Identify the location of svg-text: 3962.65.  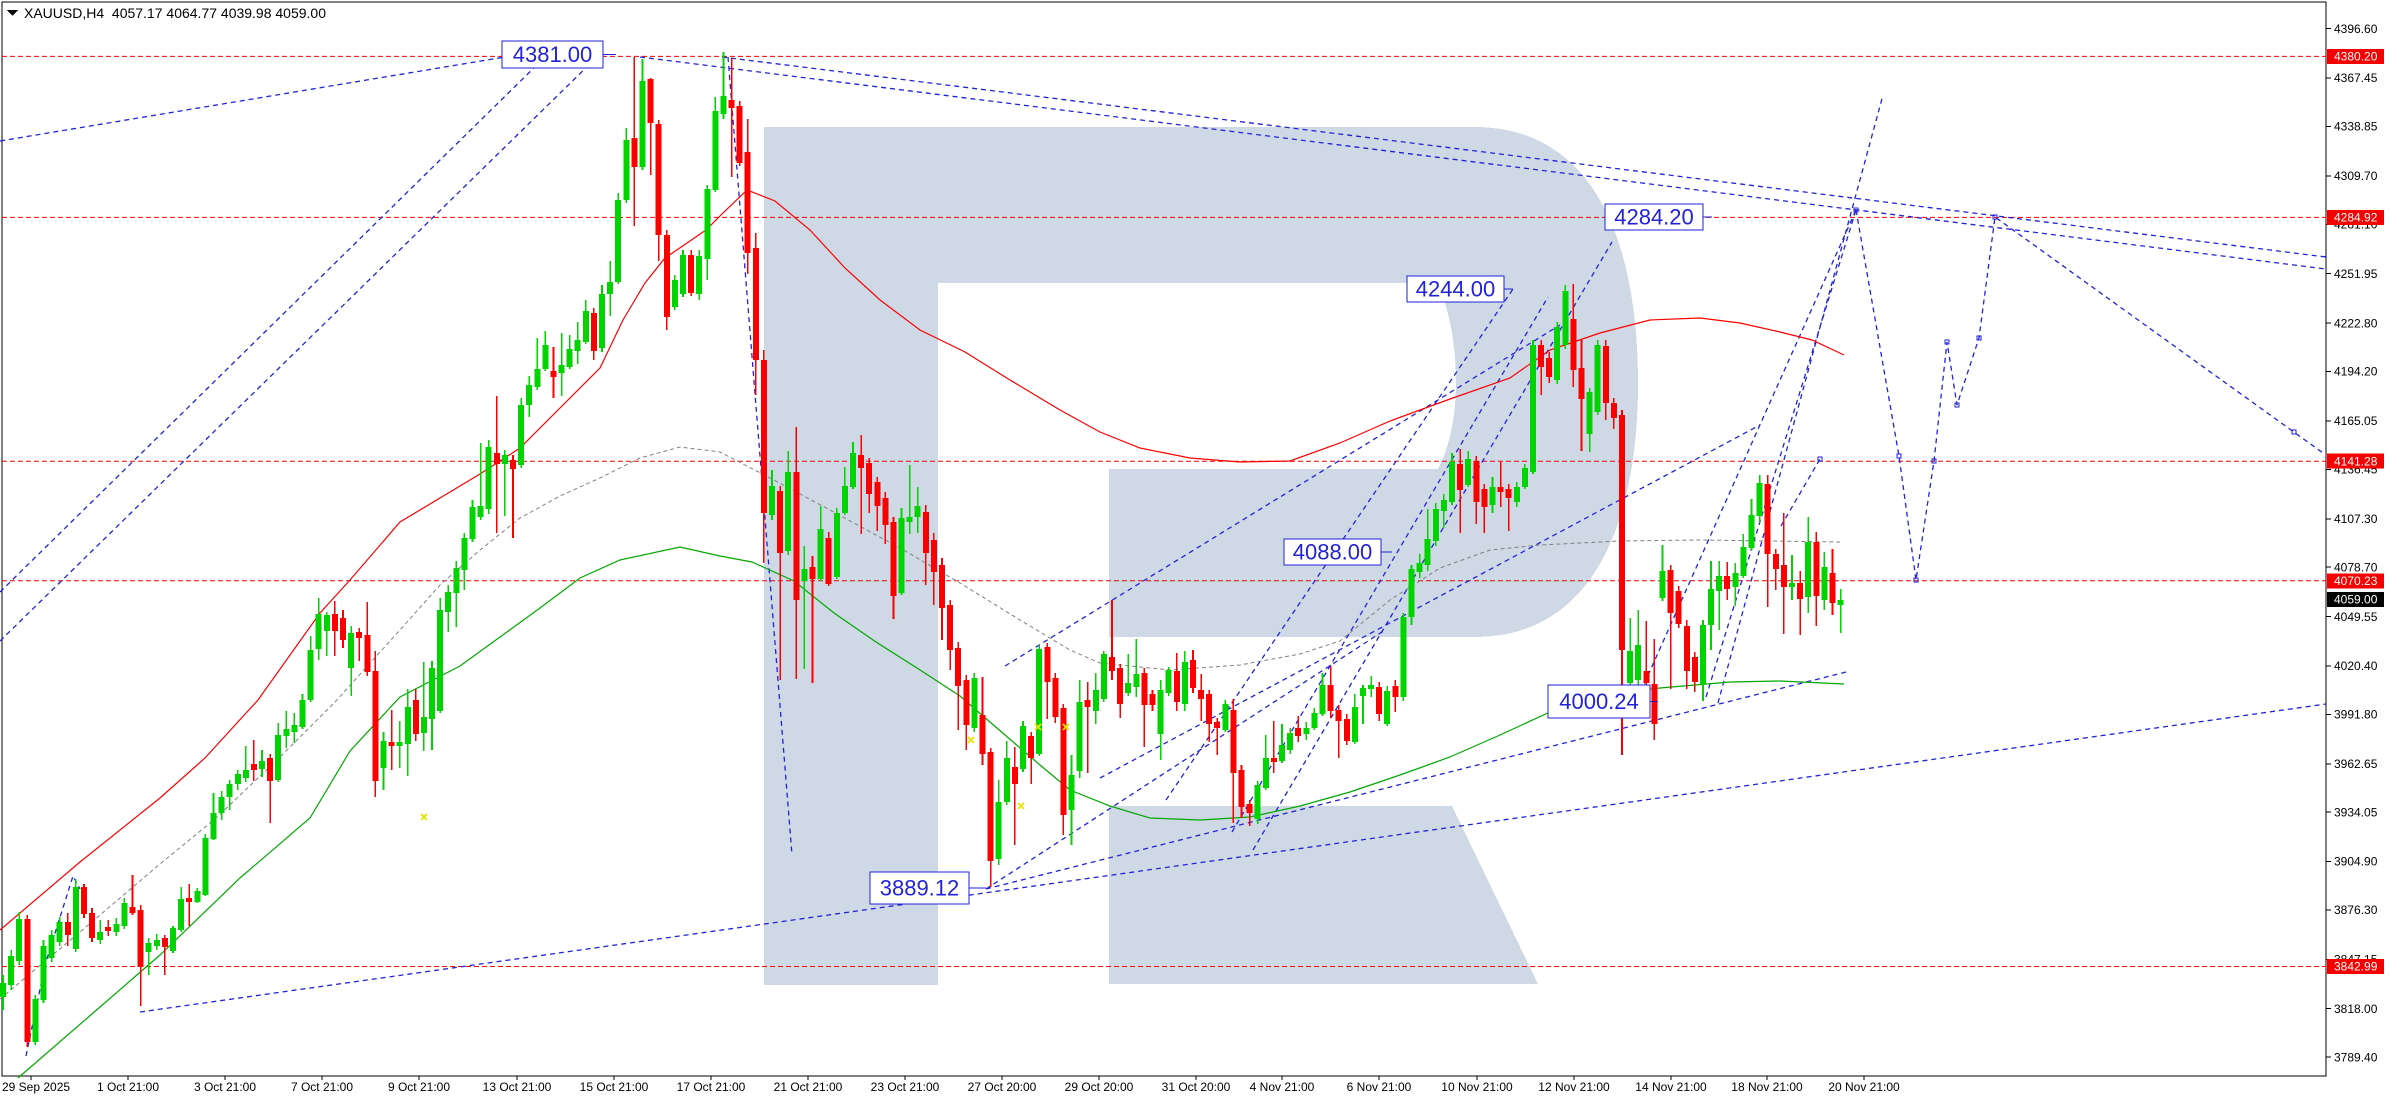
(2356, 764).